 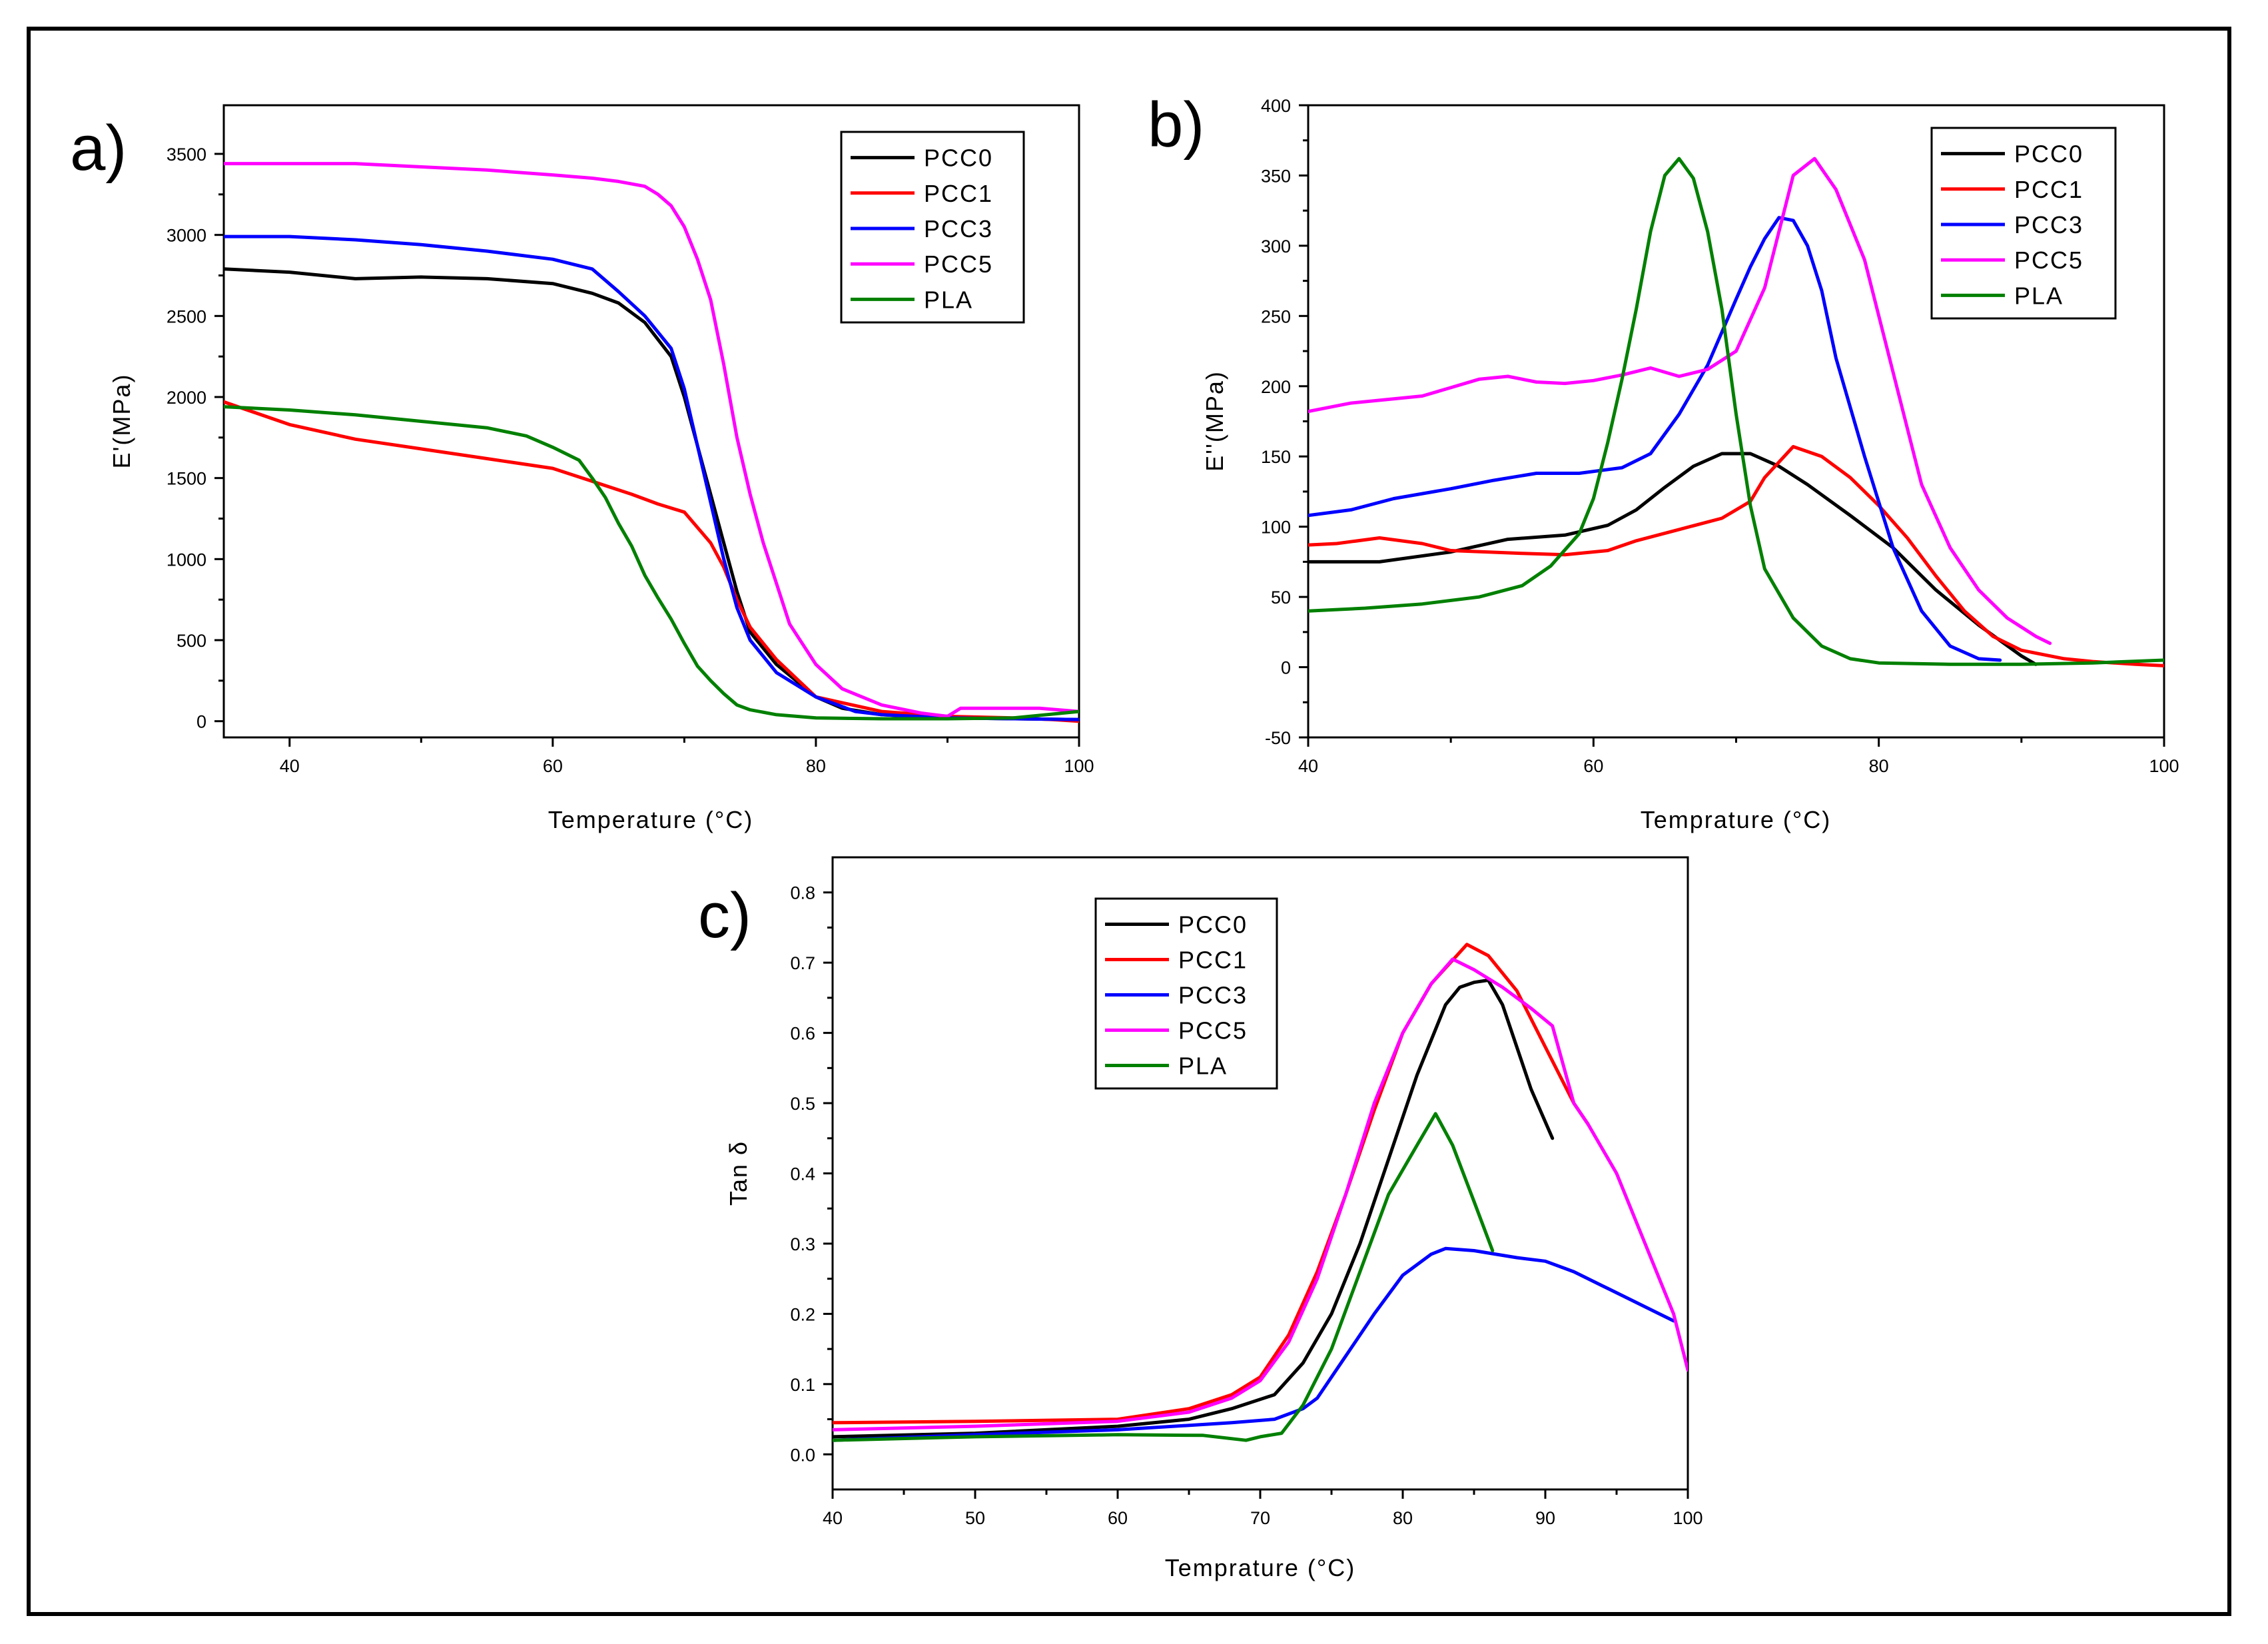 What do you see at coordinates (803, 1385) in the screenshot?
I see `y-tick-label: 0.1` at bounding box center [803, 1385].